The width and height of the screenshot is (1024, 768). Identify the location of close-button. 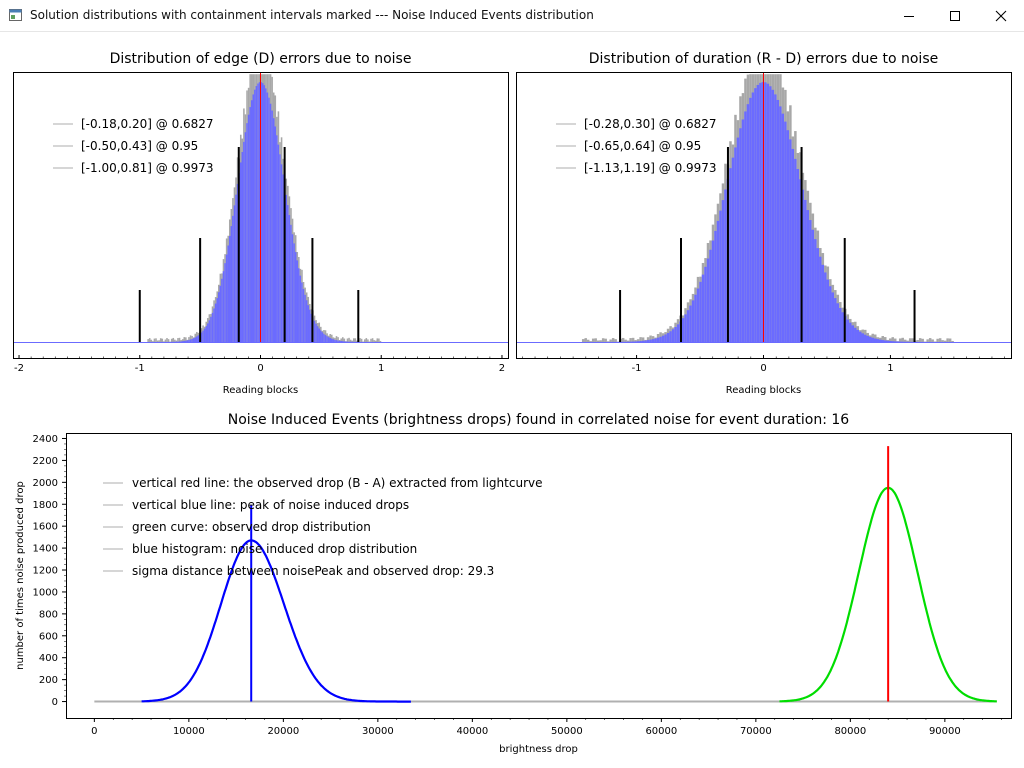
(1001, 15).